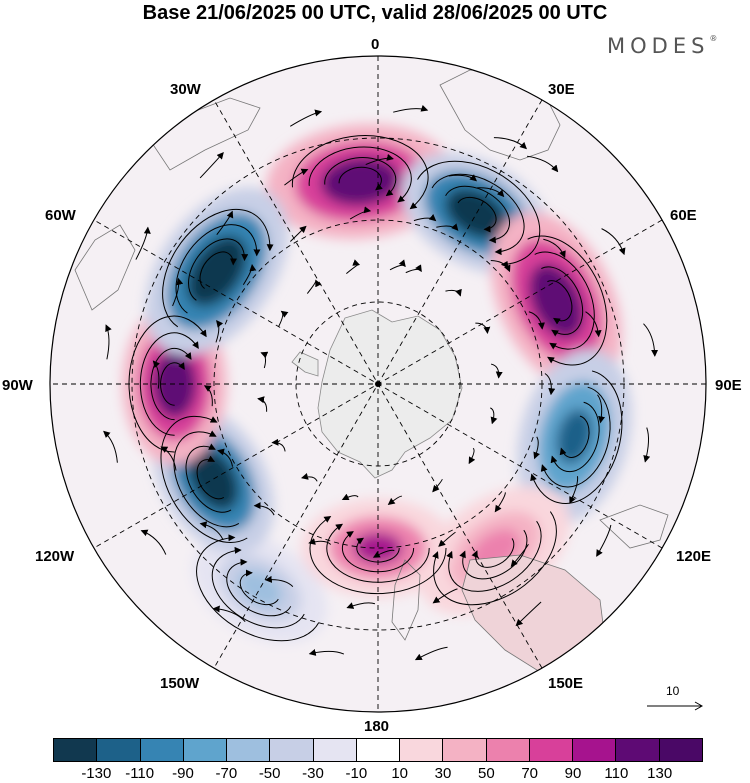 This screenshot has width=750, height=783. Describe the element at coordinates (377, 394) in the screenshot. I see `antarctica-landmass` at that location.